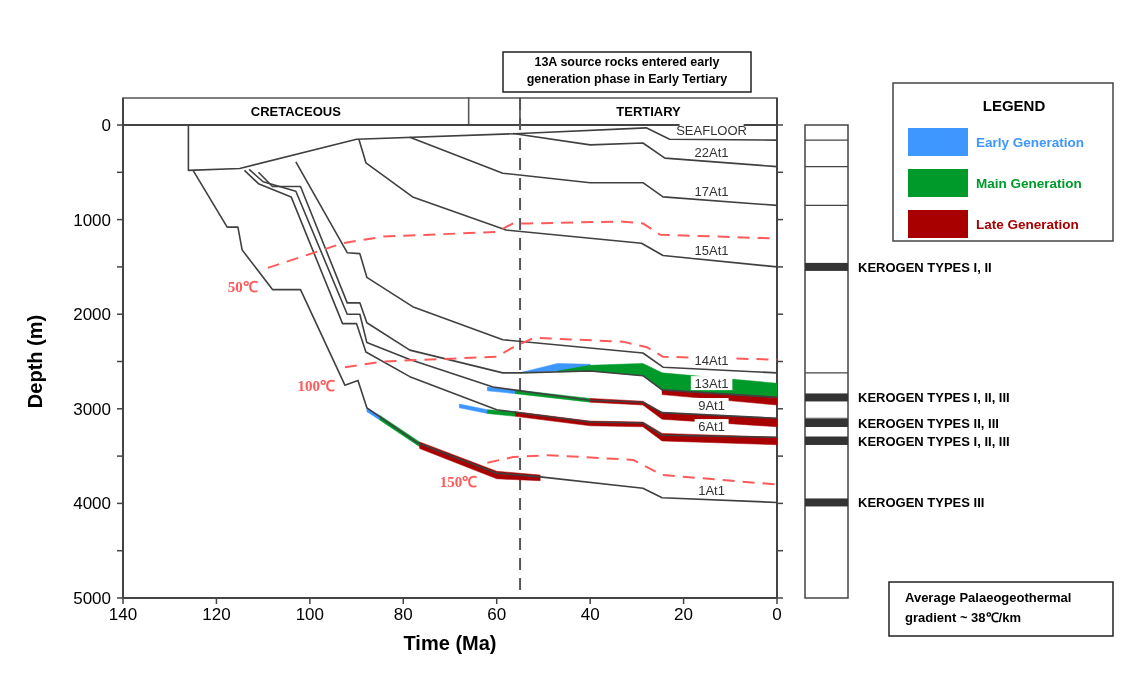  I want to click on series-label: 100℃, so click(316, 386).